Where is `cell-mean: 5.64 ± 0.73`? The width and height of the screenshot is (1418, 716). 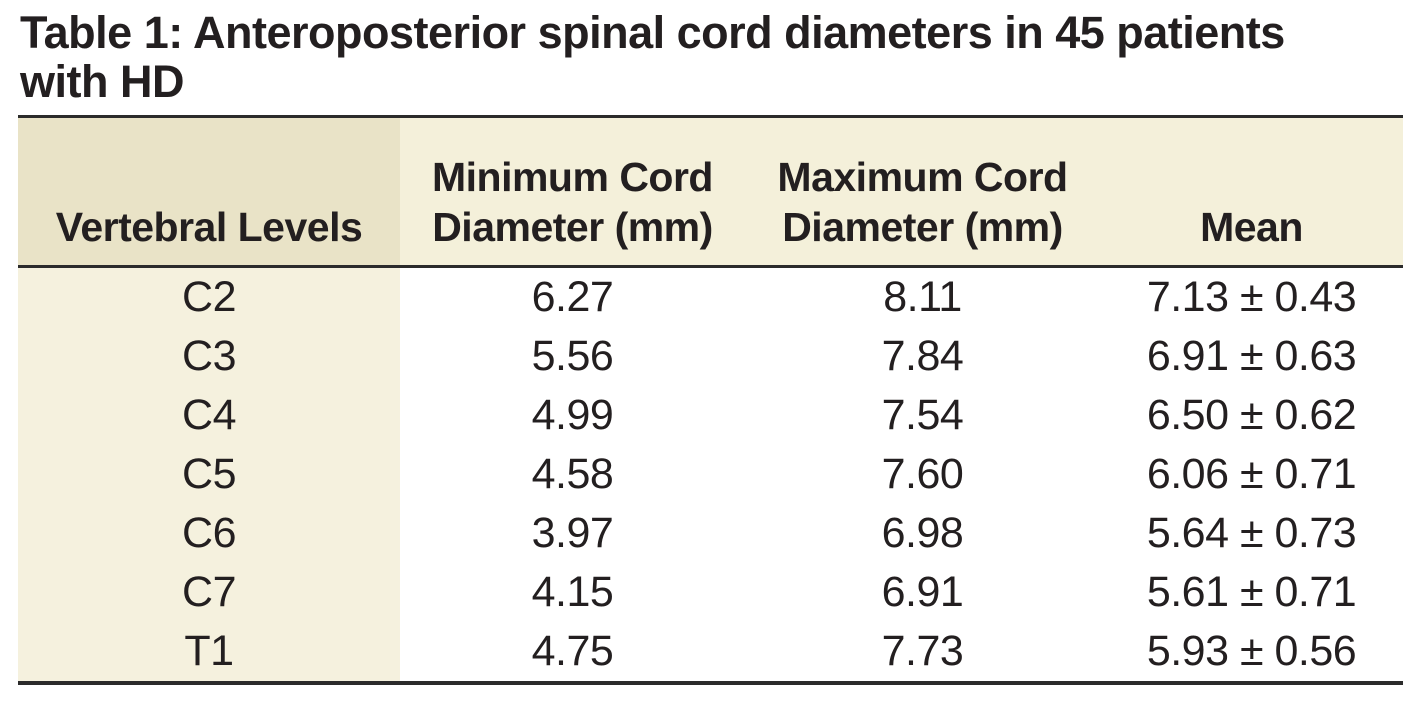 cell-mean: 5.64 ± 0.73 is located at coordinates (1251, 533).